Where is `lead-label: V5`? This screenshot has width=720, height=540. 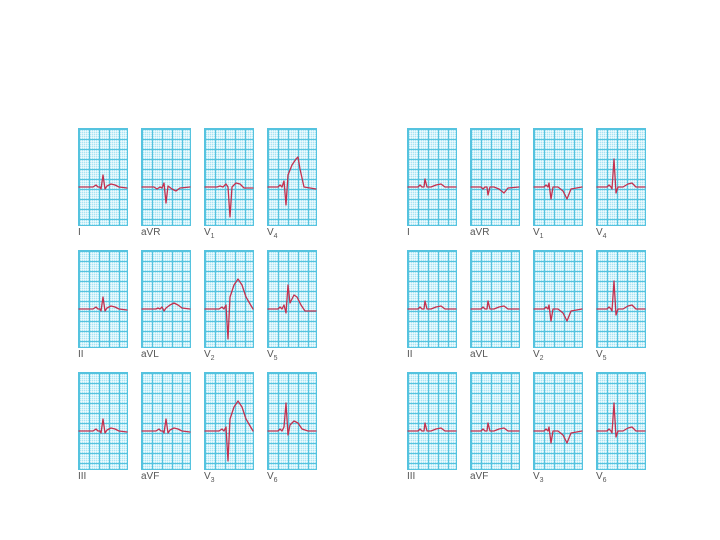 lead-label: V5 is located at coordinates (272, 355).